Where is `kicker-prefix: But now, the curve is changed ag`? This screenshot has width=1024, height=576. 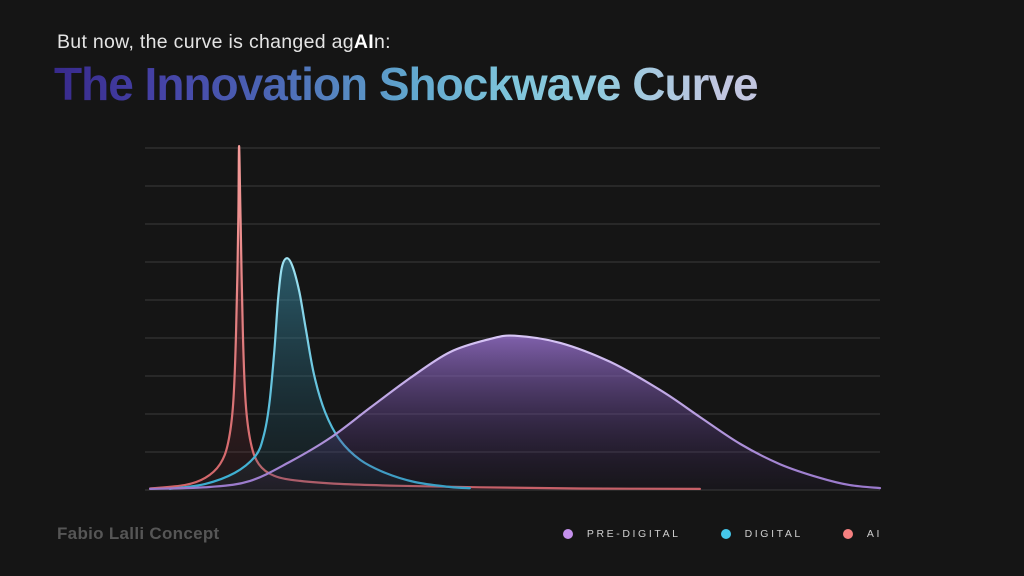
kicker-prefix: But now, the curve is changed ag is located at coordinates (205, 42).